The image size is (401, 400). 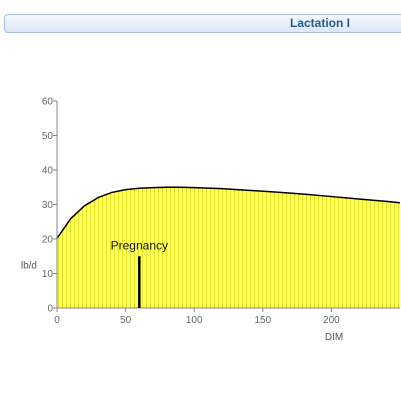 What do you see at coordinates (334, 337) in the screenshot?
I see `x-axis-title: DIM` at bounding box center [334, 337].